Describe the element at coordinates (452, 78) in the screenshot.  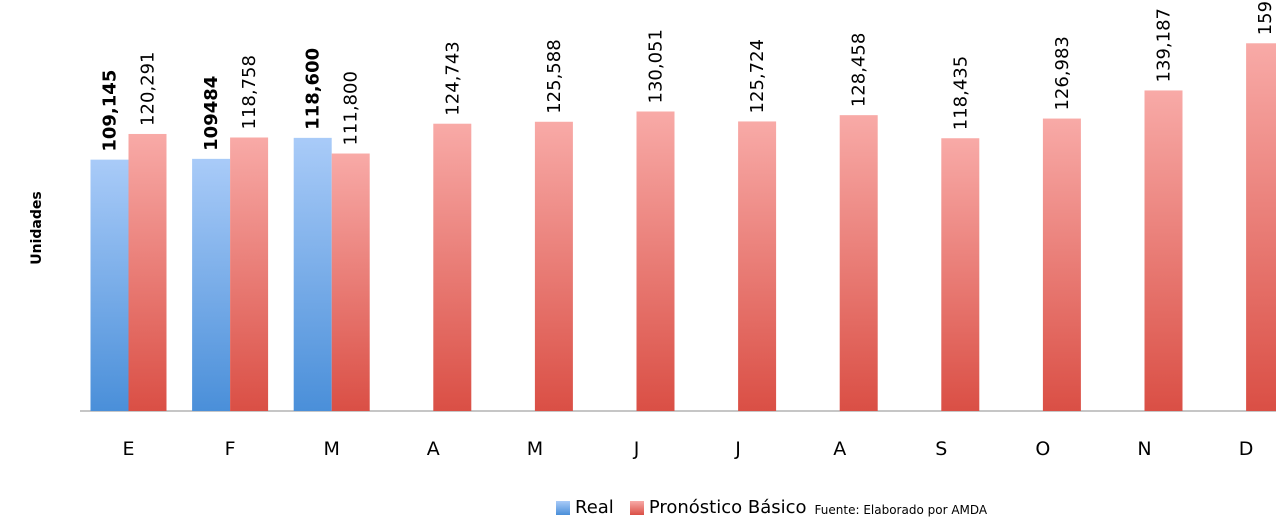
I see `value-label-forecast: 124,743` at that location.